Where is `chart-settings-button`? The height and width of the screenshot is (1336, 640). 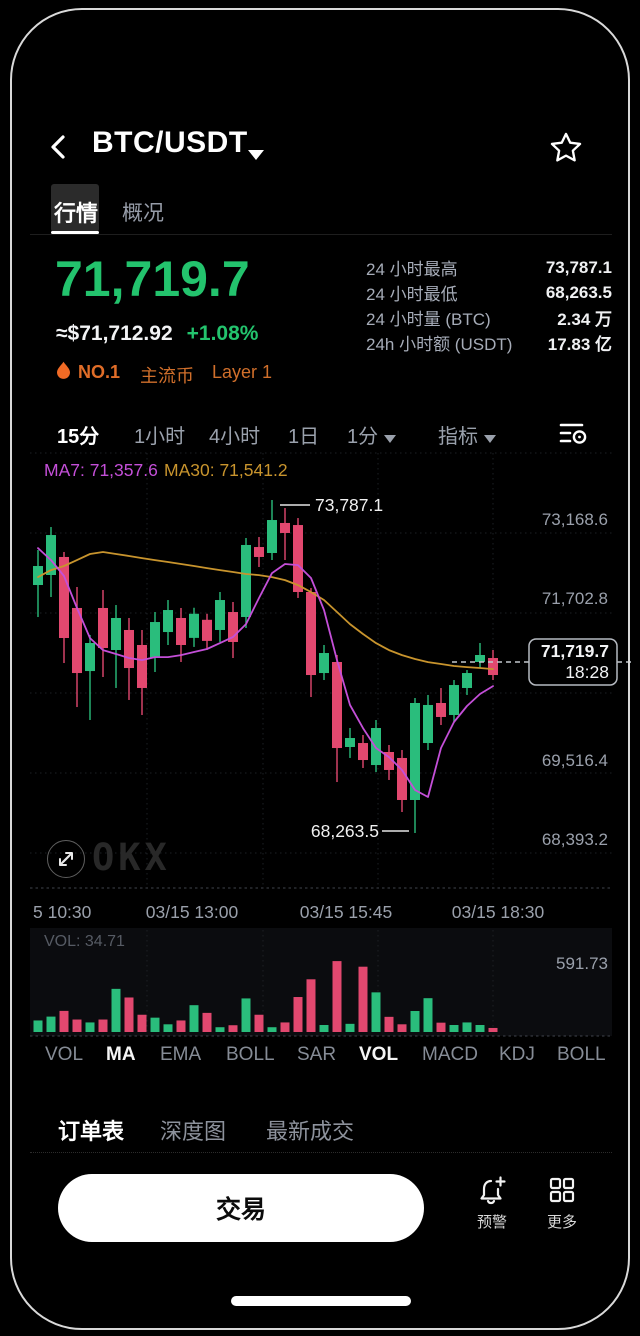
chart-settings-button is located at coordinates (574, 433).